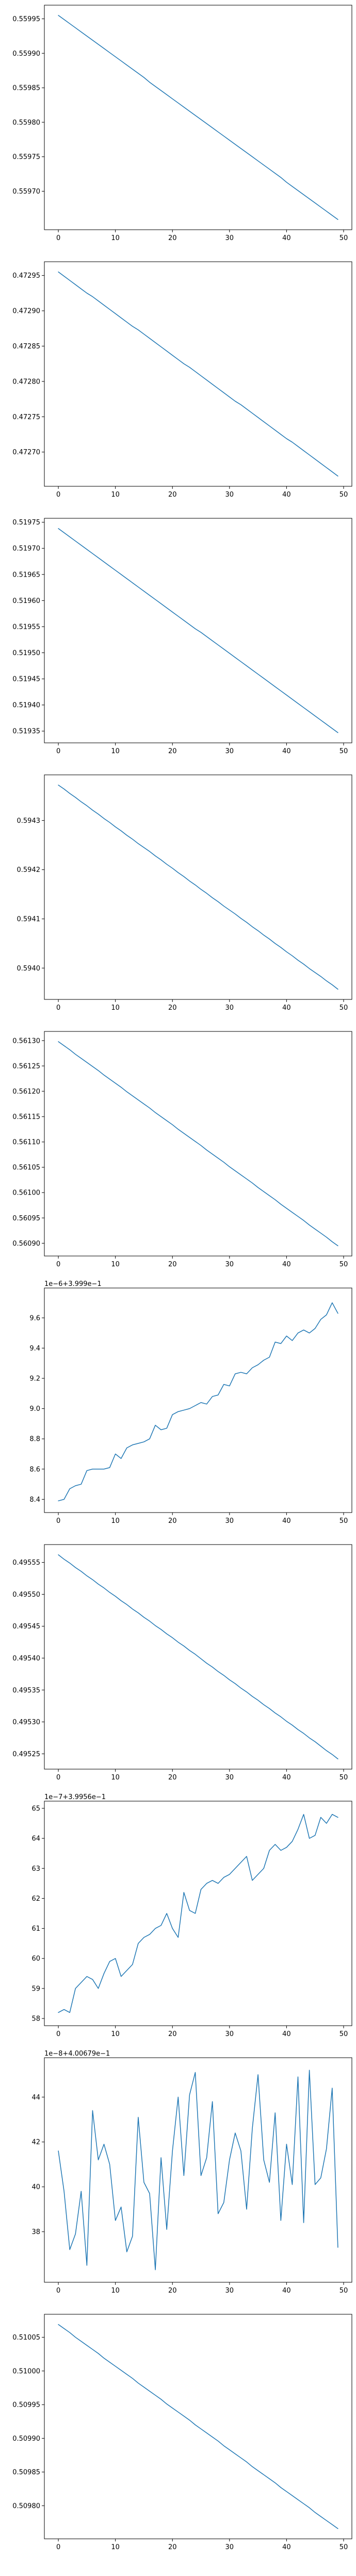 Image resolution: width=356 pixels, height=2576 pixels. I want to click on y-tick-label: 0.56090, so click(26, 1244).